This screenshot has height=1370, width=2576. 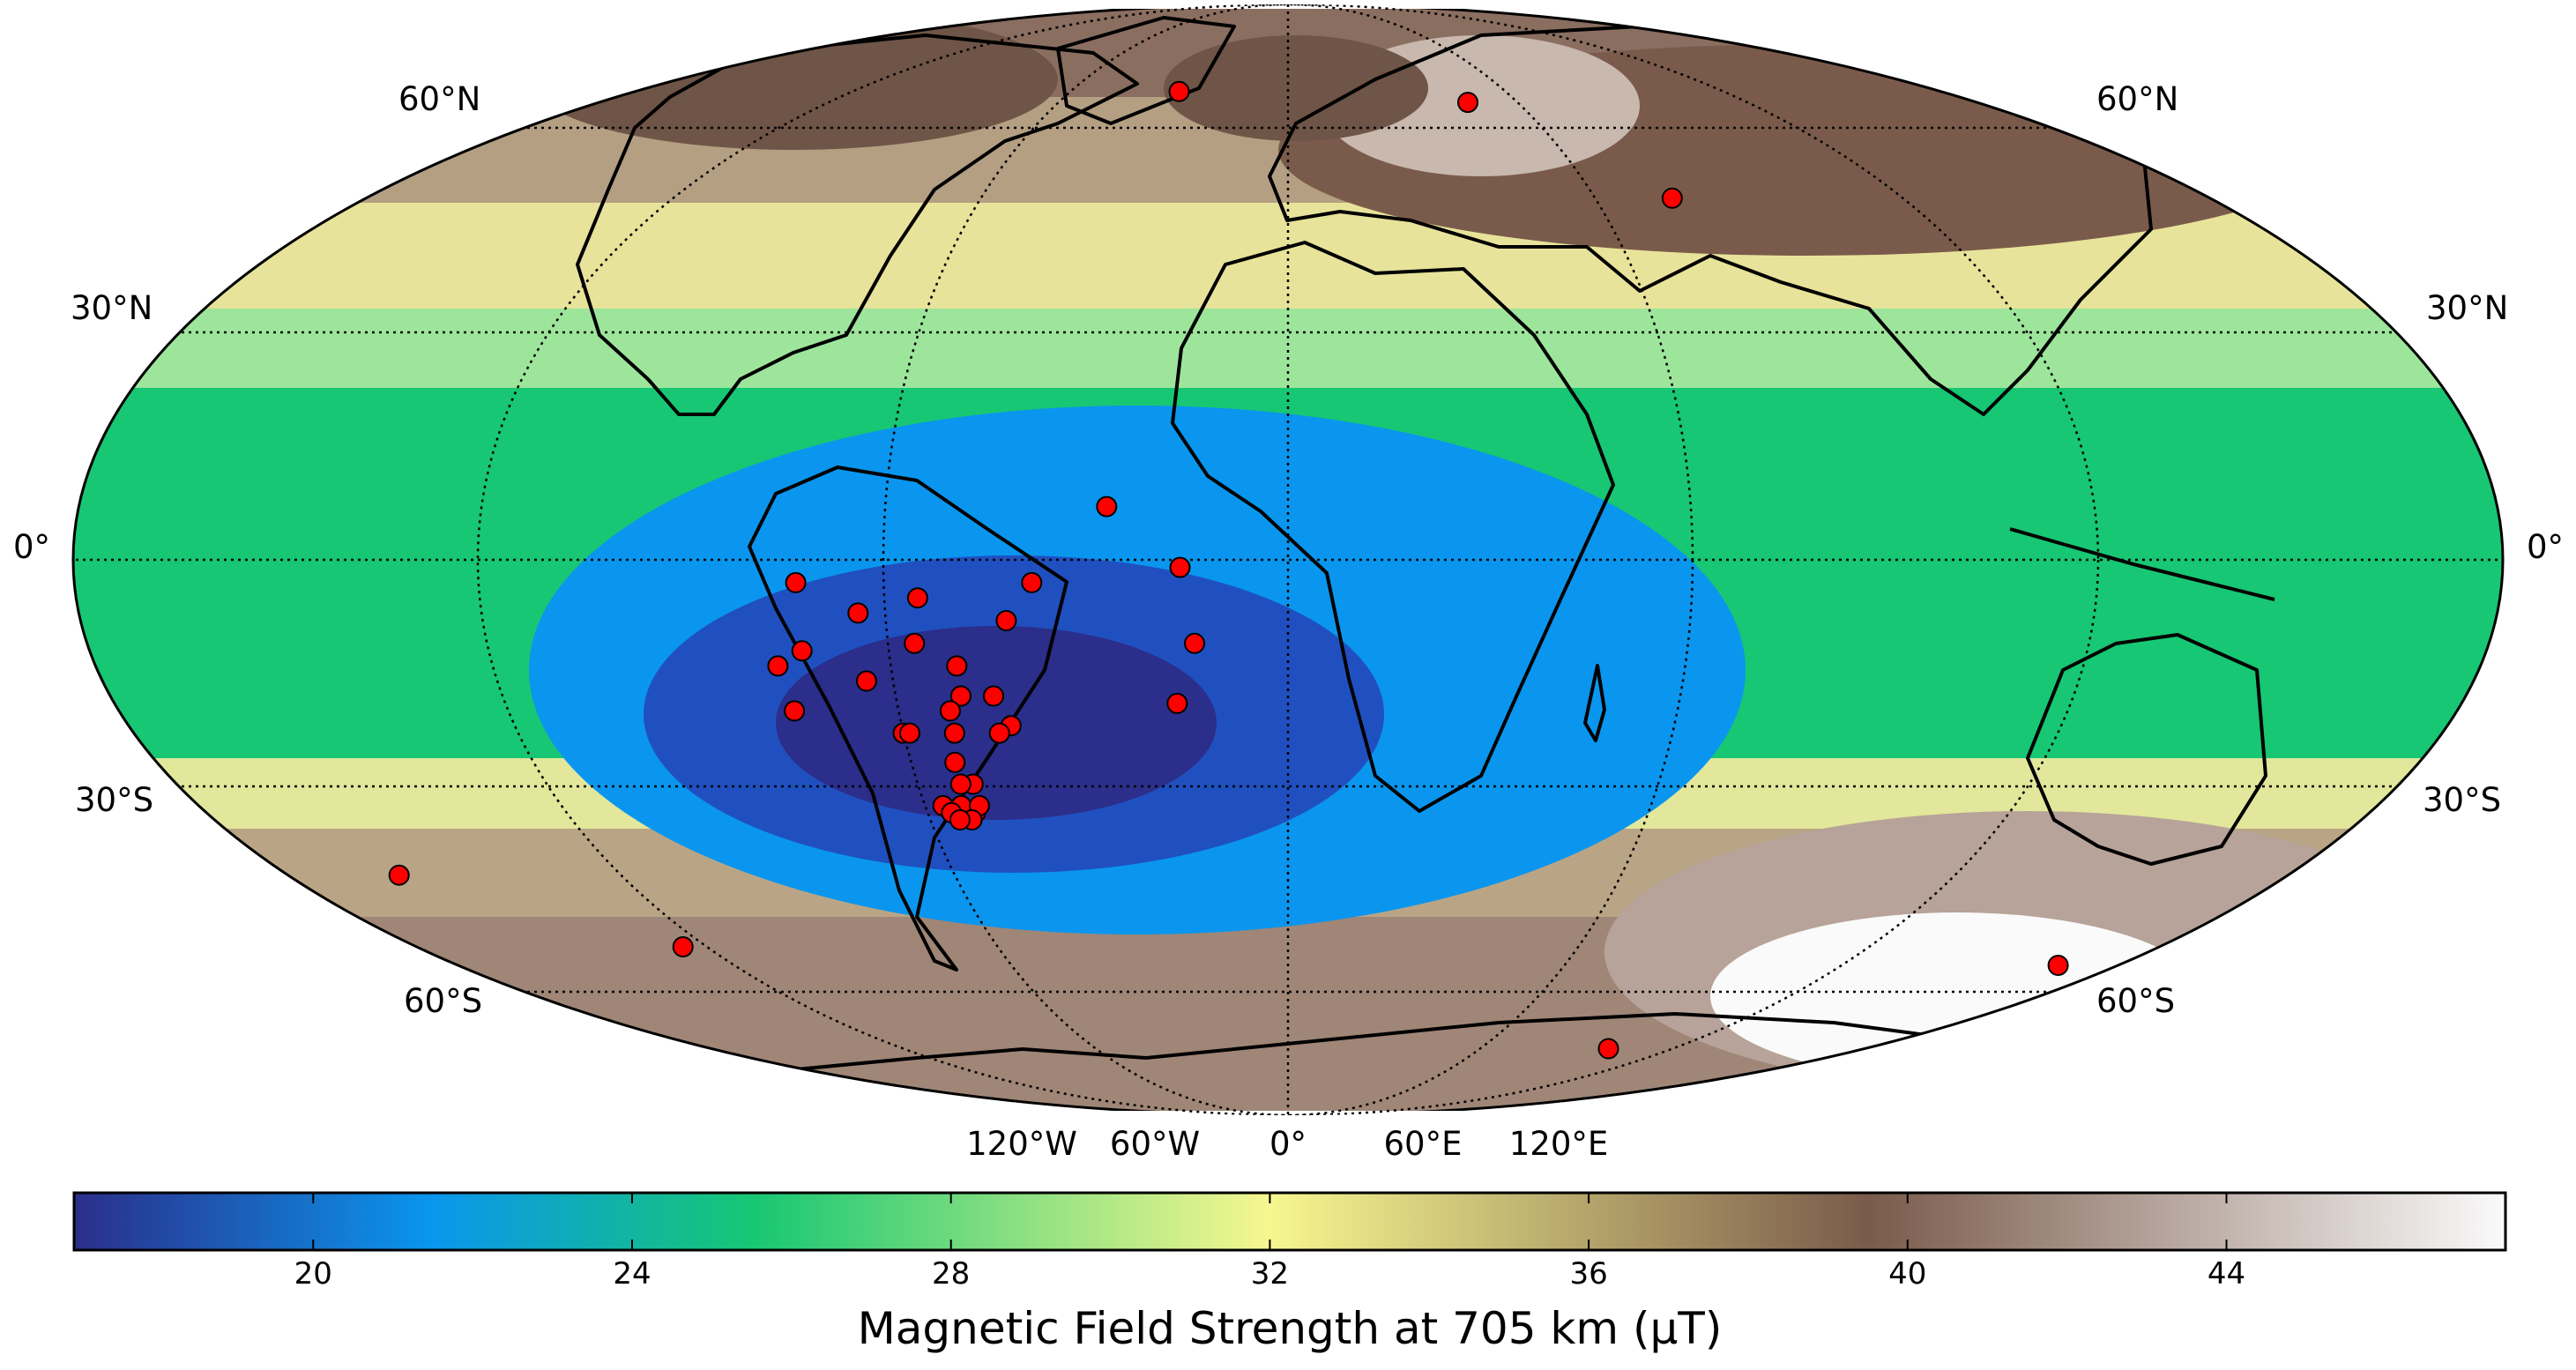 I want to click on lat-label-right-0: 60°N, so click(x=2137, y=99).